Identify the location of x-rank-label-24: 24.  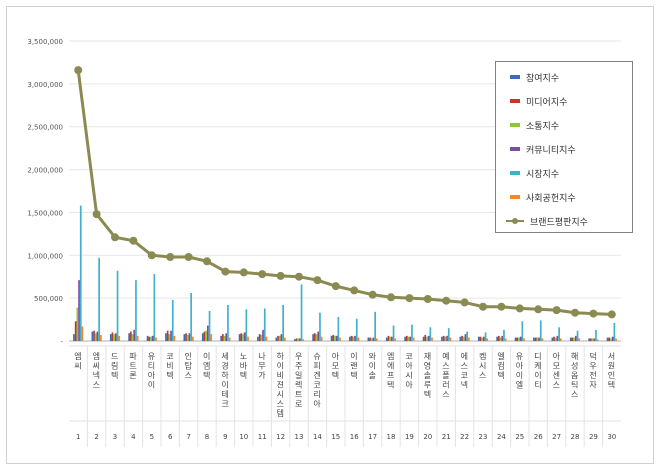
(501, 437).